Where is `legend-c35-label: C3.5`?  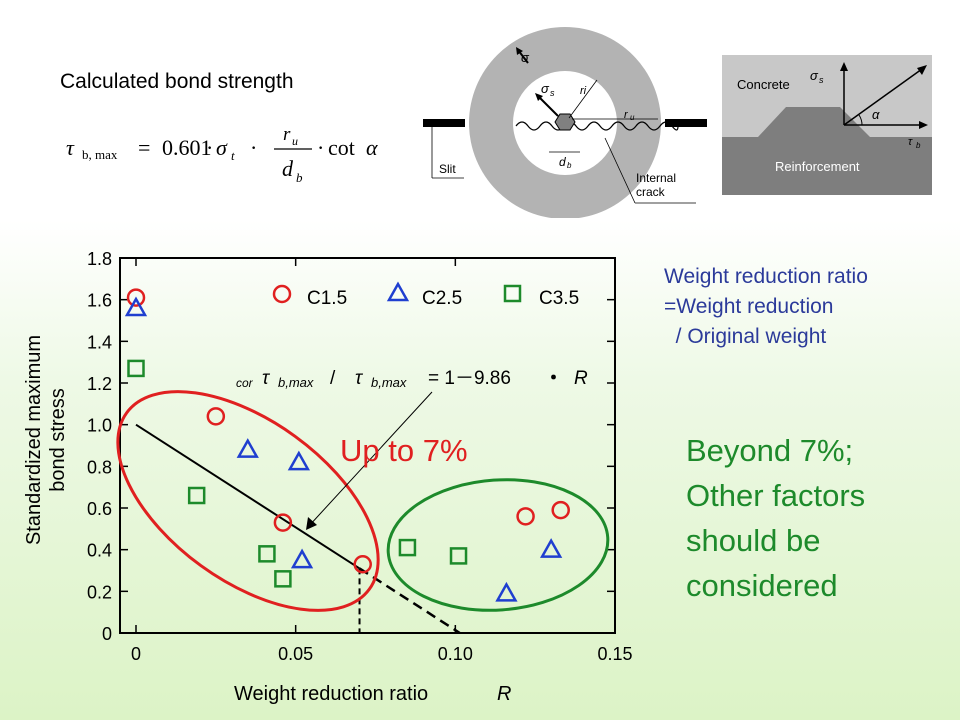
legend-c35-label: C3.5 is located at coordinates (559, 298).